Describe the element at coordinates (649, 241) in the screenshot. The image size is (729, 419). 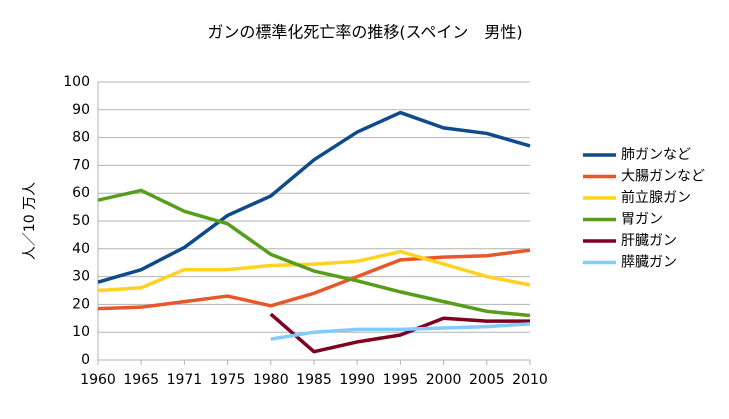
I see `legend-label: 肝臓ガン` at that location.